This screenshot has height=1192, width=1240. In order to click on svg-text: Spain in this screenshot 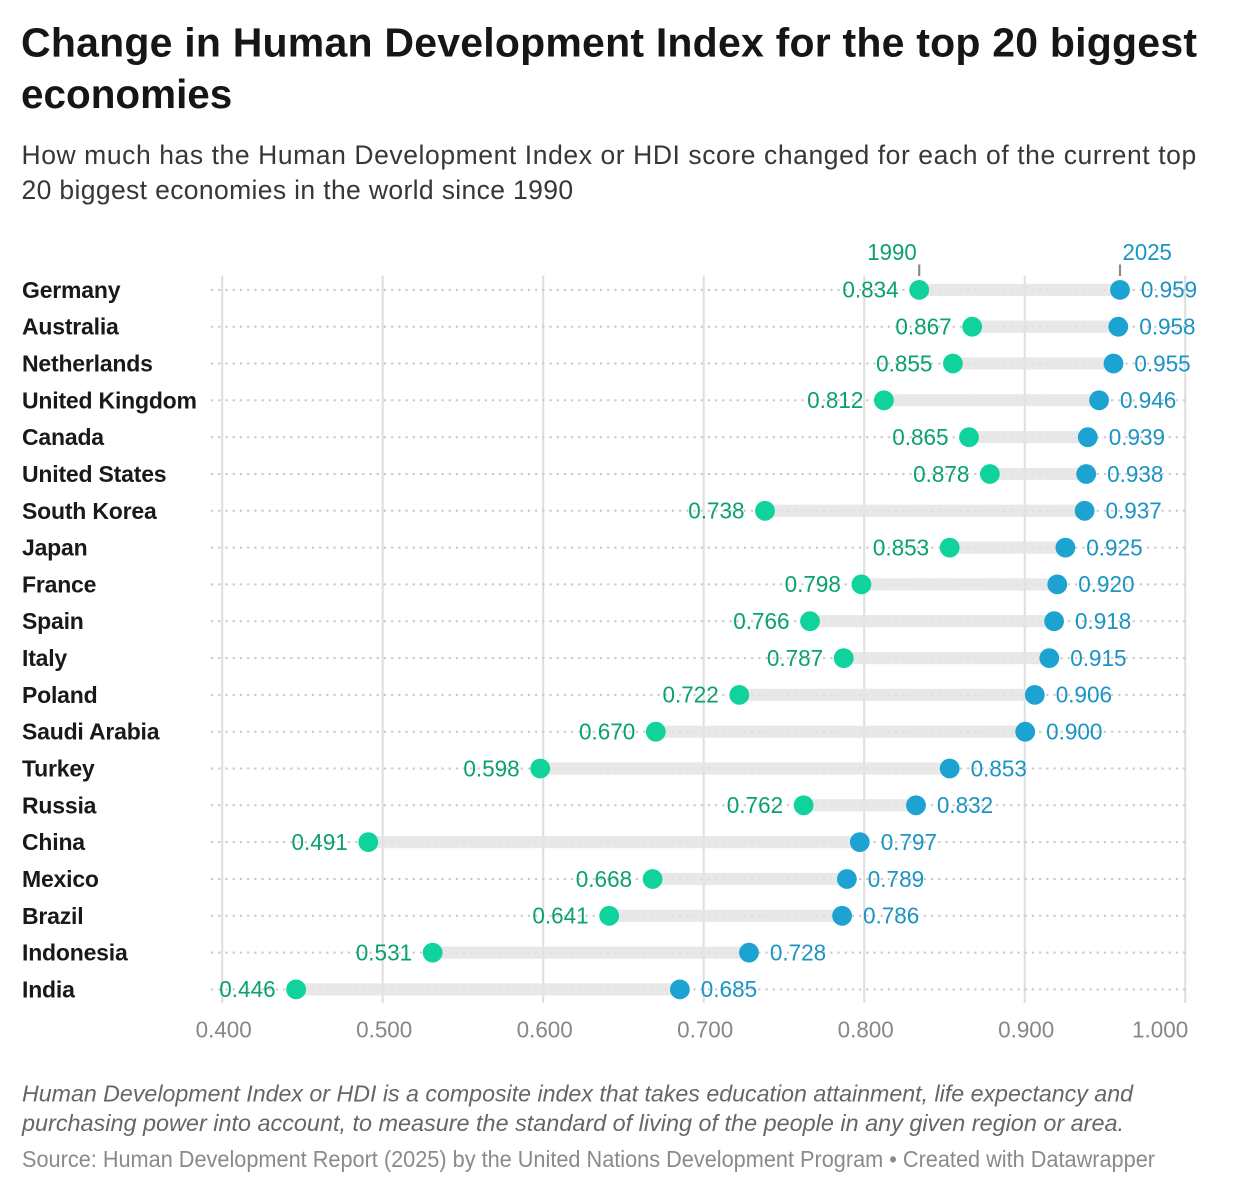, I will do `click(53, 621)`.